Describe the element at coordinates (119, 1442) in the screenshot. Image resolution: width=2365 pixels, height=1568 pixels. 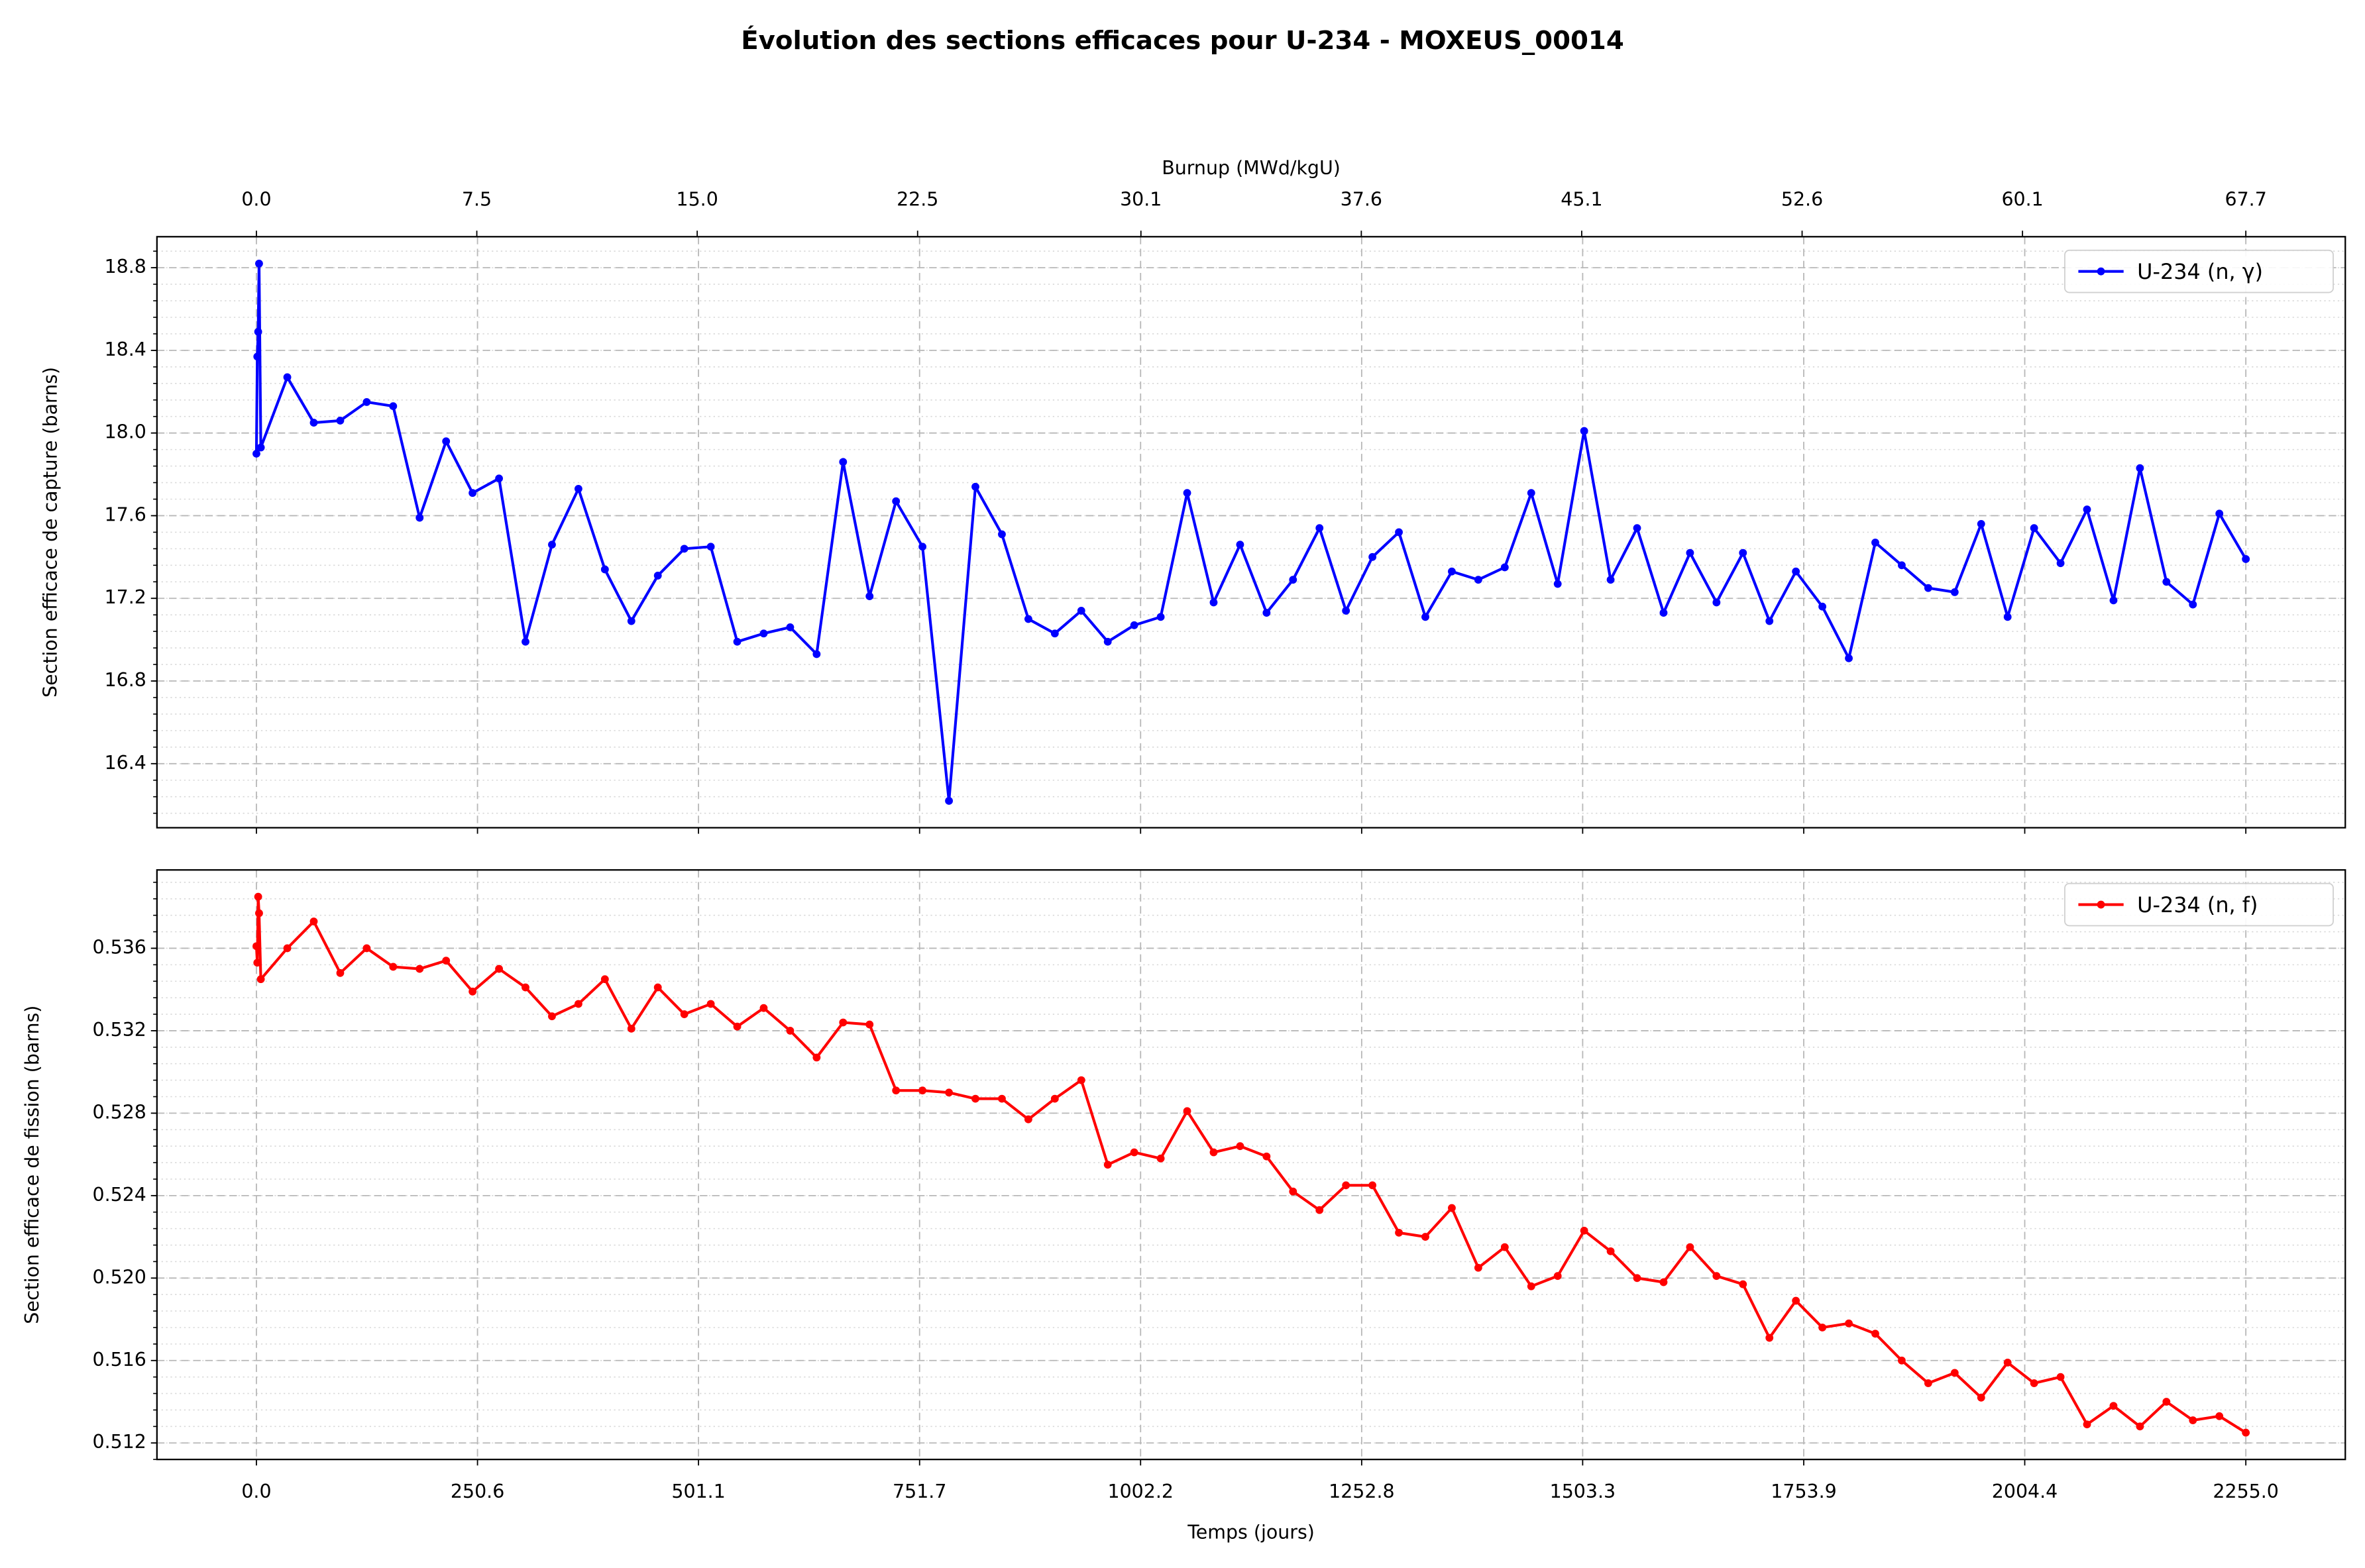
I see `y-tick-label: 0.512` at that location.